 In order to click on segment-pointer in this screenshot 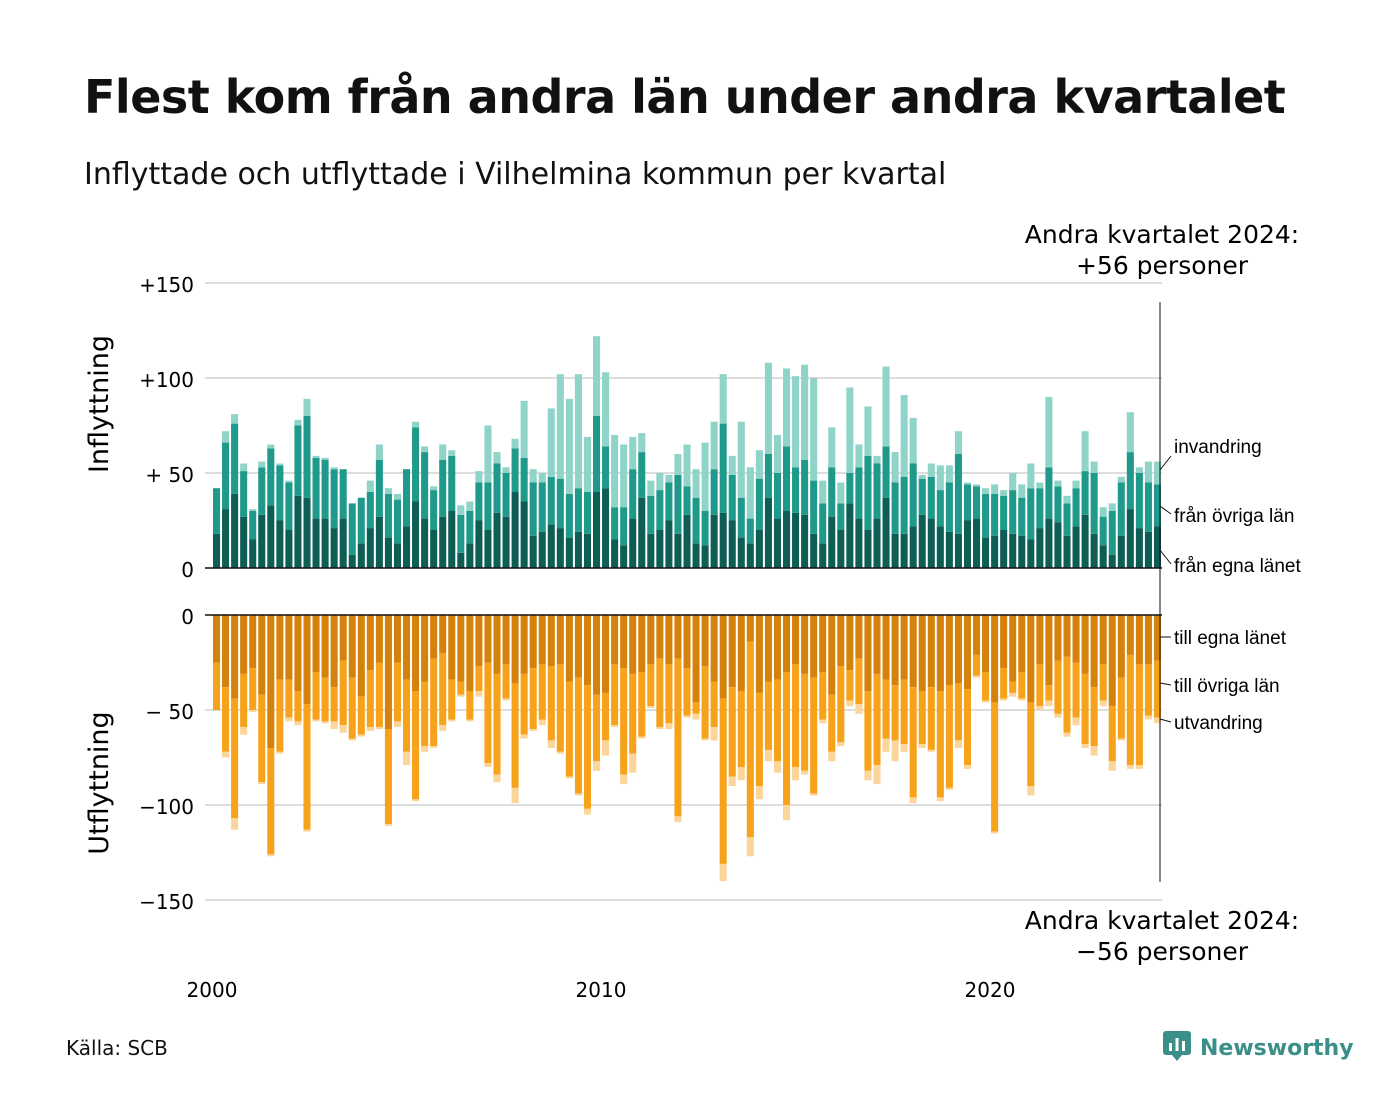, I will do `click(1165, 510)`.